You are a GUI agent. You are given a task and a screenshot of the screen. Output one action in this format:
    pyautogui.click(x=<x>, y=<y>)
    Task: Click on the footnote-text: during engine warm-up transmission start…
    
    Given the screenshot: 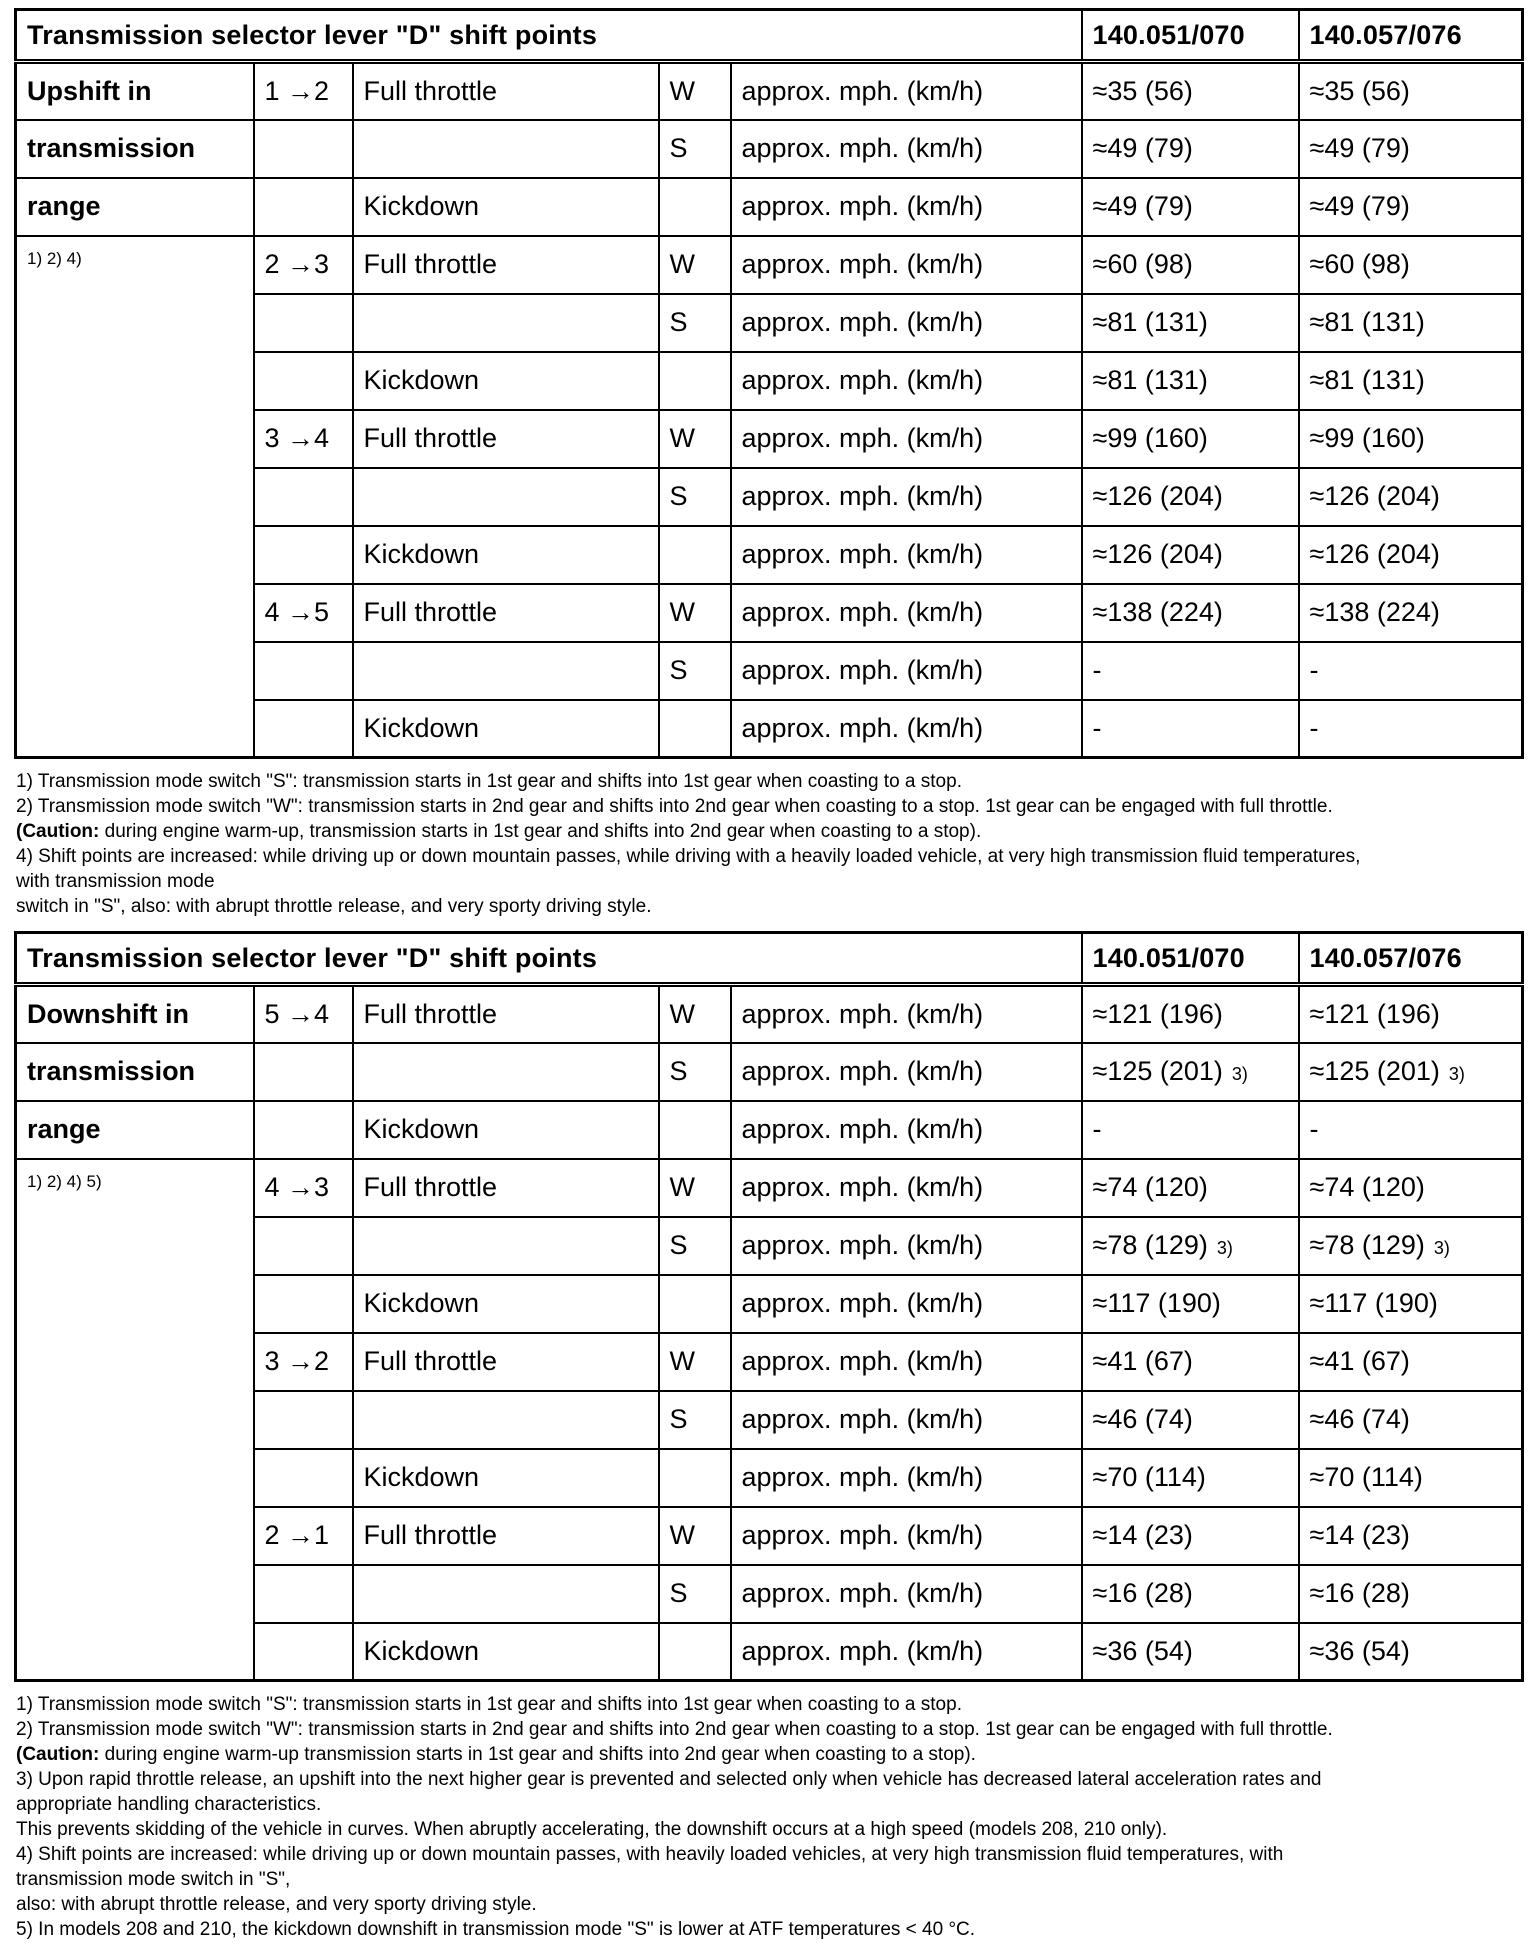 What is the action you would take?
    pyautogui.click(x=537, y=1754)
    